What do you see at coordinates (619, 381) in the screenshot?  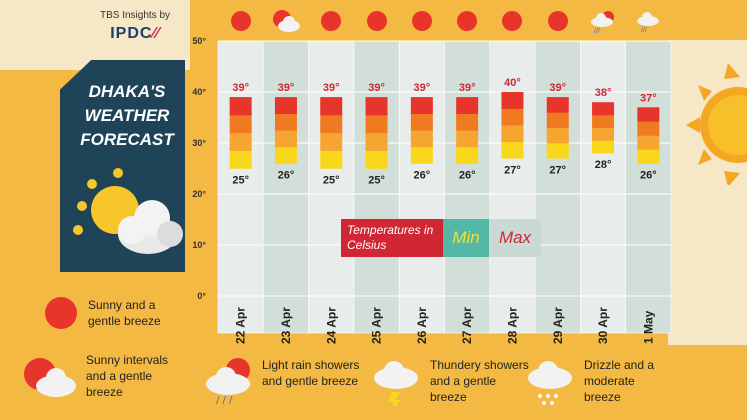 I see `legend-item-drizzle: Drizzle and a moderate breeze` at bounding box center [619, 381].